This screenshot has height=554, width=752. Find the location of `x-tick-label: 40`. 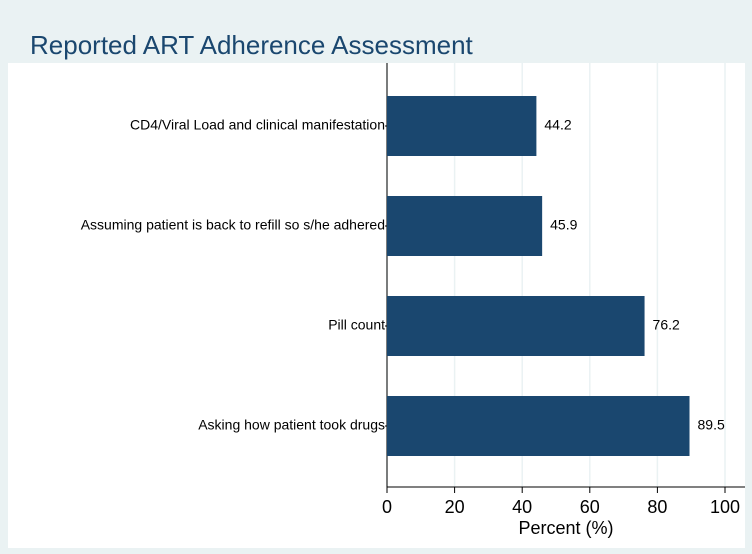

x-tick-label: 40 is located at coordinates (522, 507).